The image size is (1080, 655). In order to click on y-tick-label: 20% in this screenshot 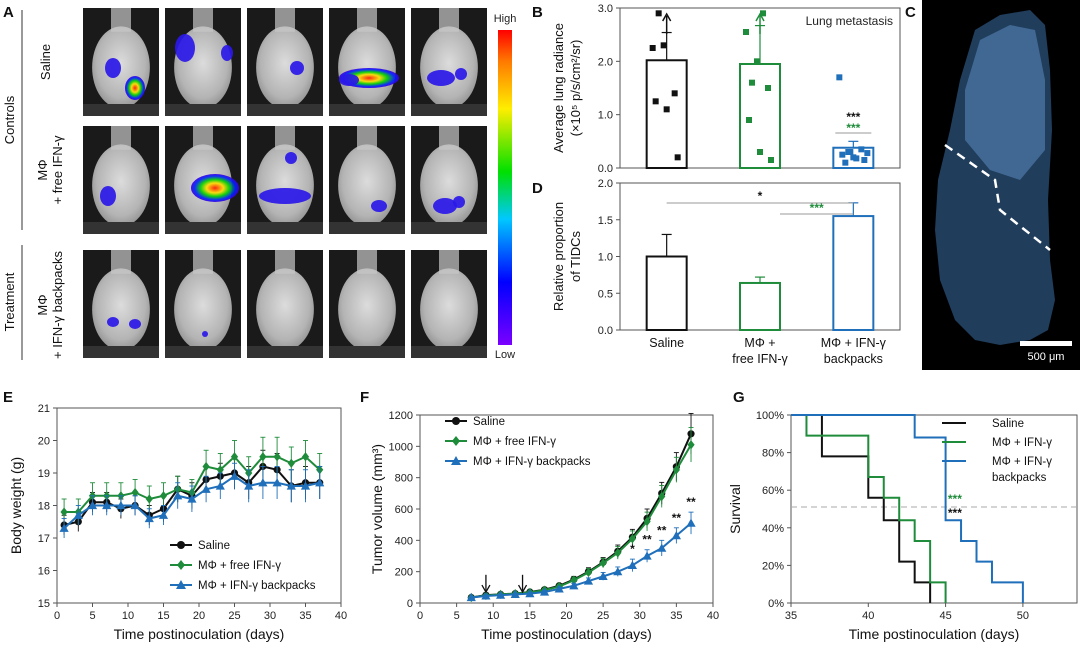, I will do `click(773, 566)`.